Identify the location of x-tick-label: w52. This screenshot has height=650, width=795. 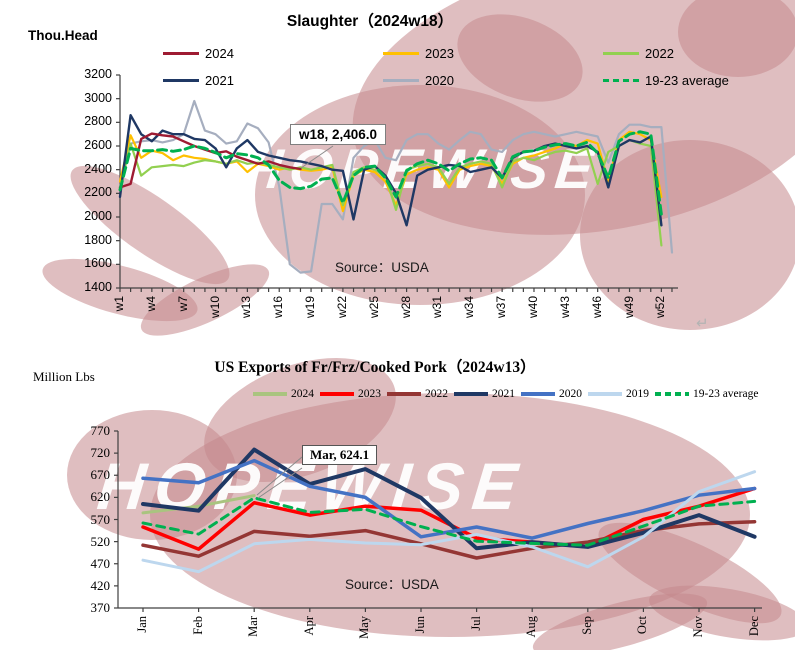
(660, 307).